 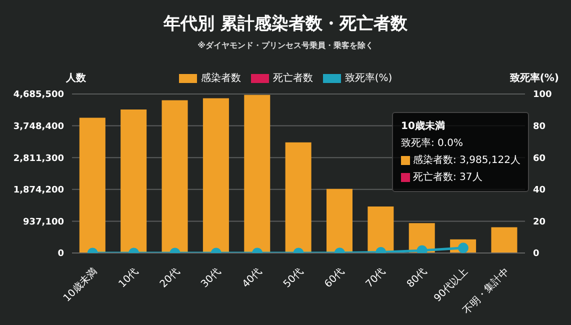 I want to click on x-tick-label: 10歳未満, so click(x=80, y=285).